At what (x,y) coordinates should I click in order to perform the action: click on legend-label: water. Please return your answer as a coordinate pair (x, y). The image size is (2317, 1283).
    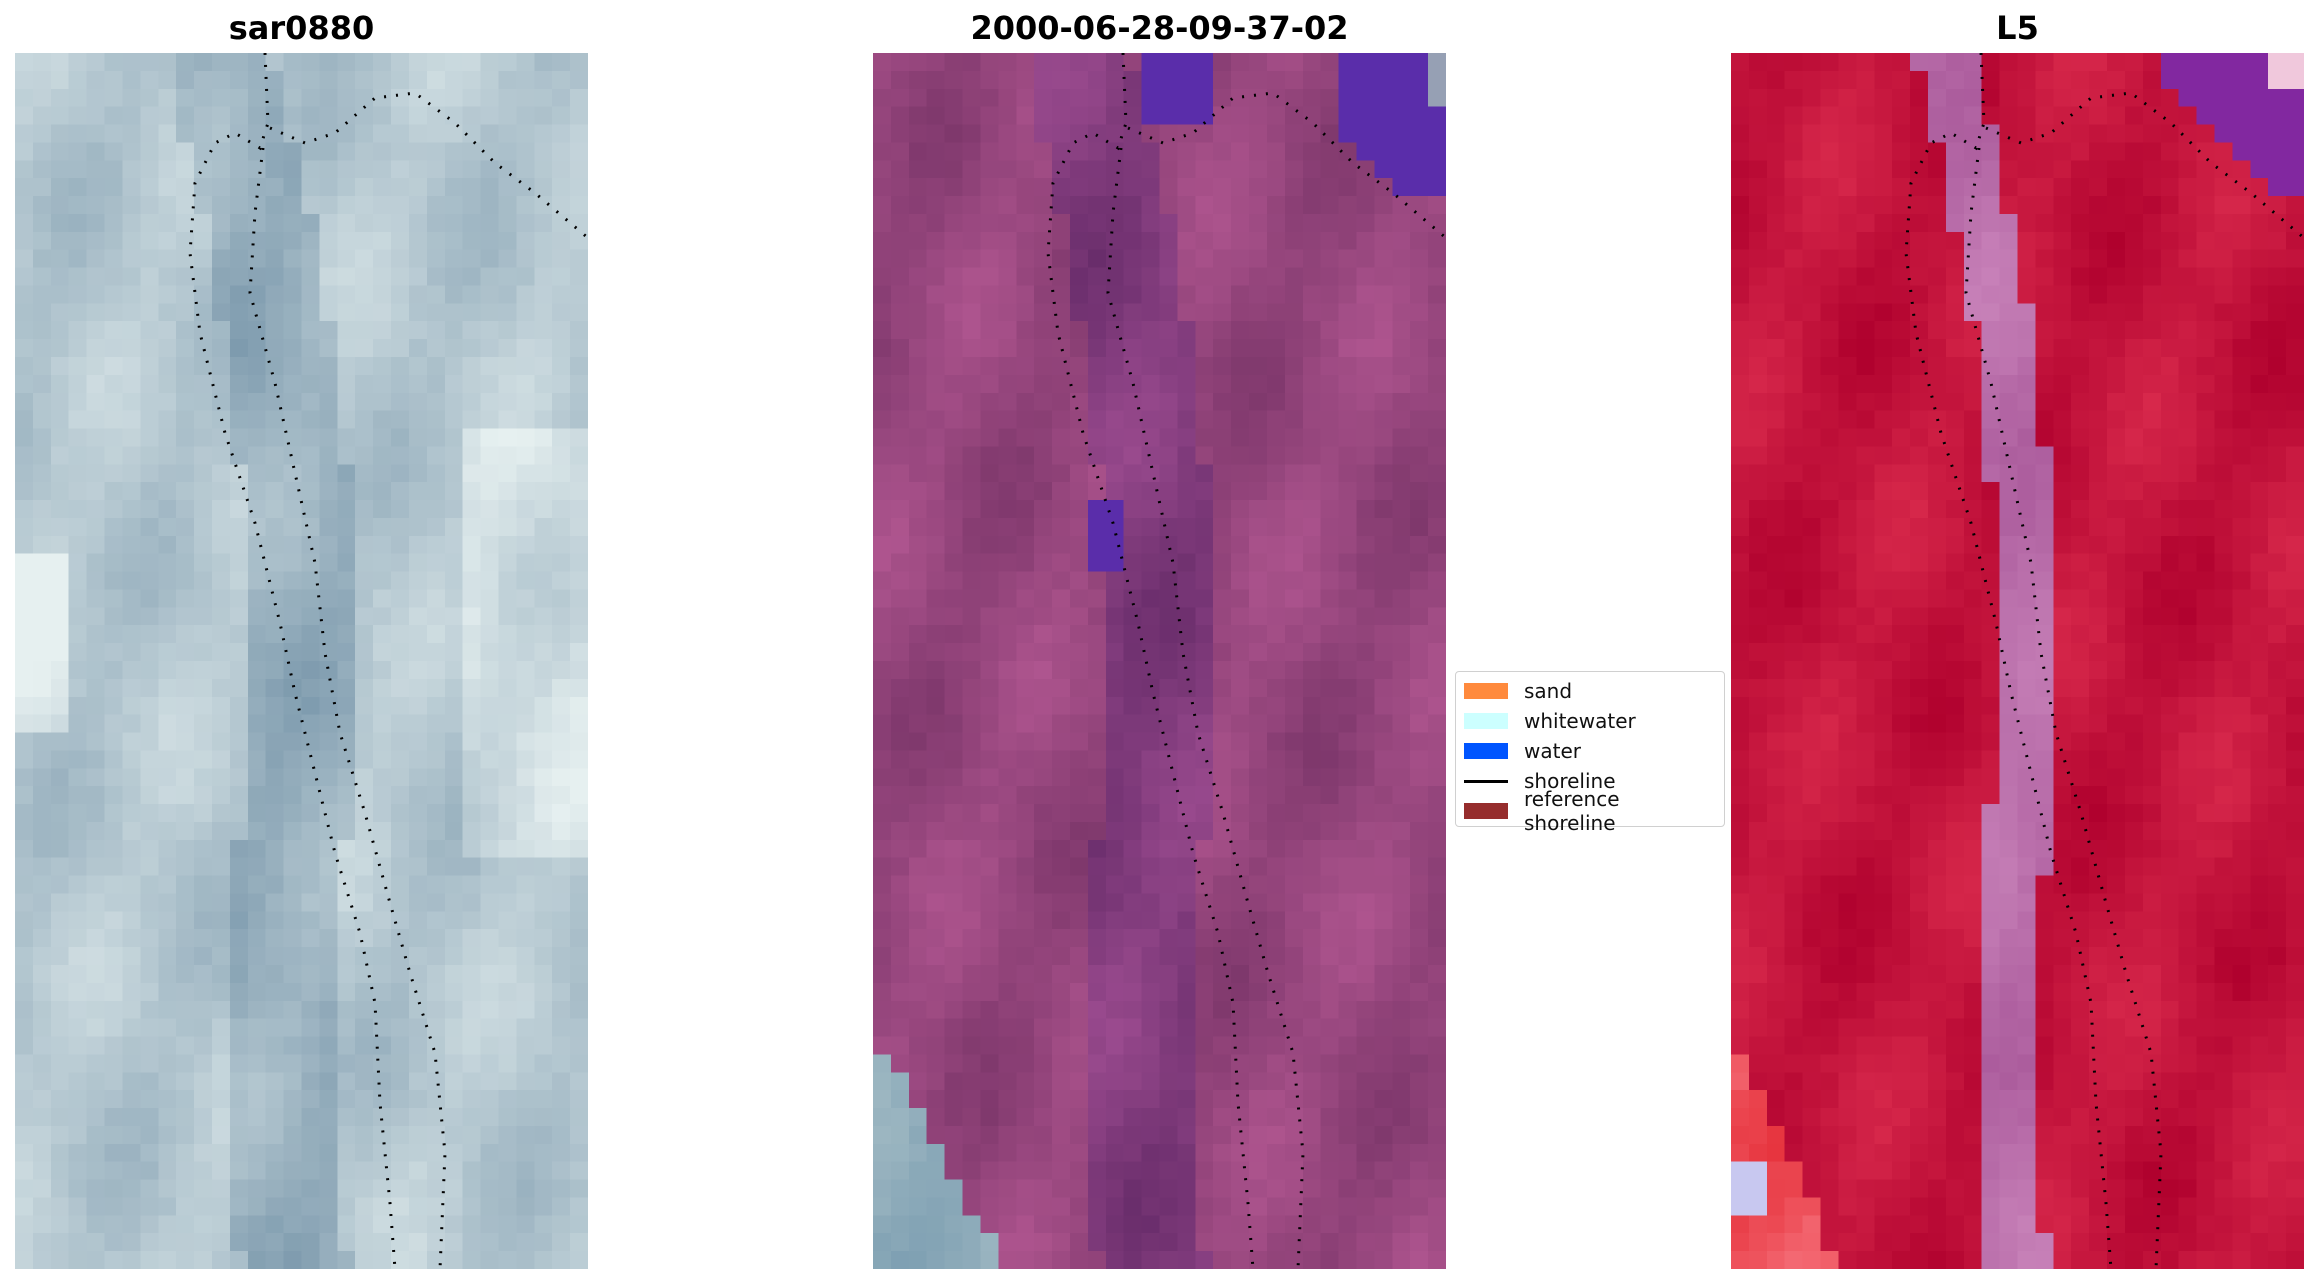
    Looking at the image, I should click on (1552, 751).